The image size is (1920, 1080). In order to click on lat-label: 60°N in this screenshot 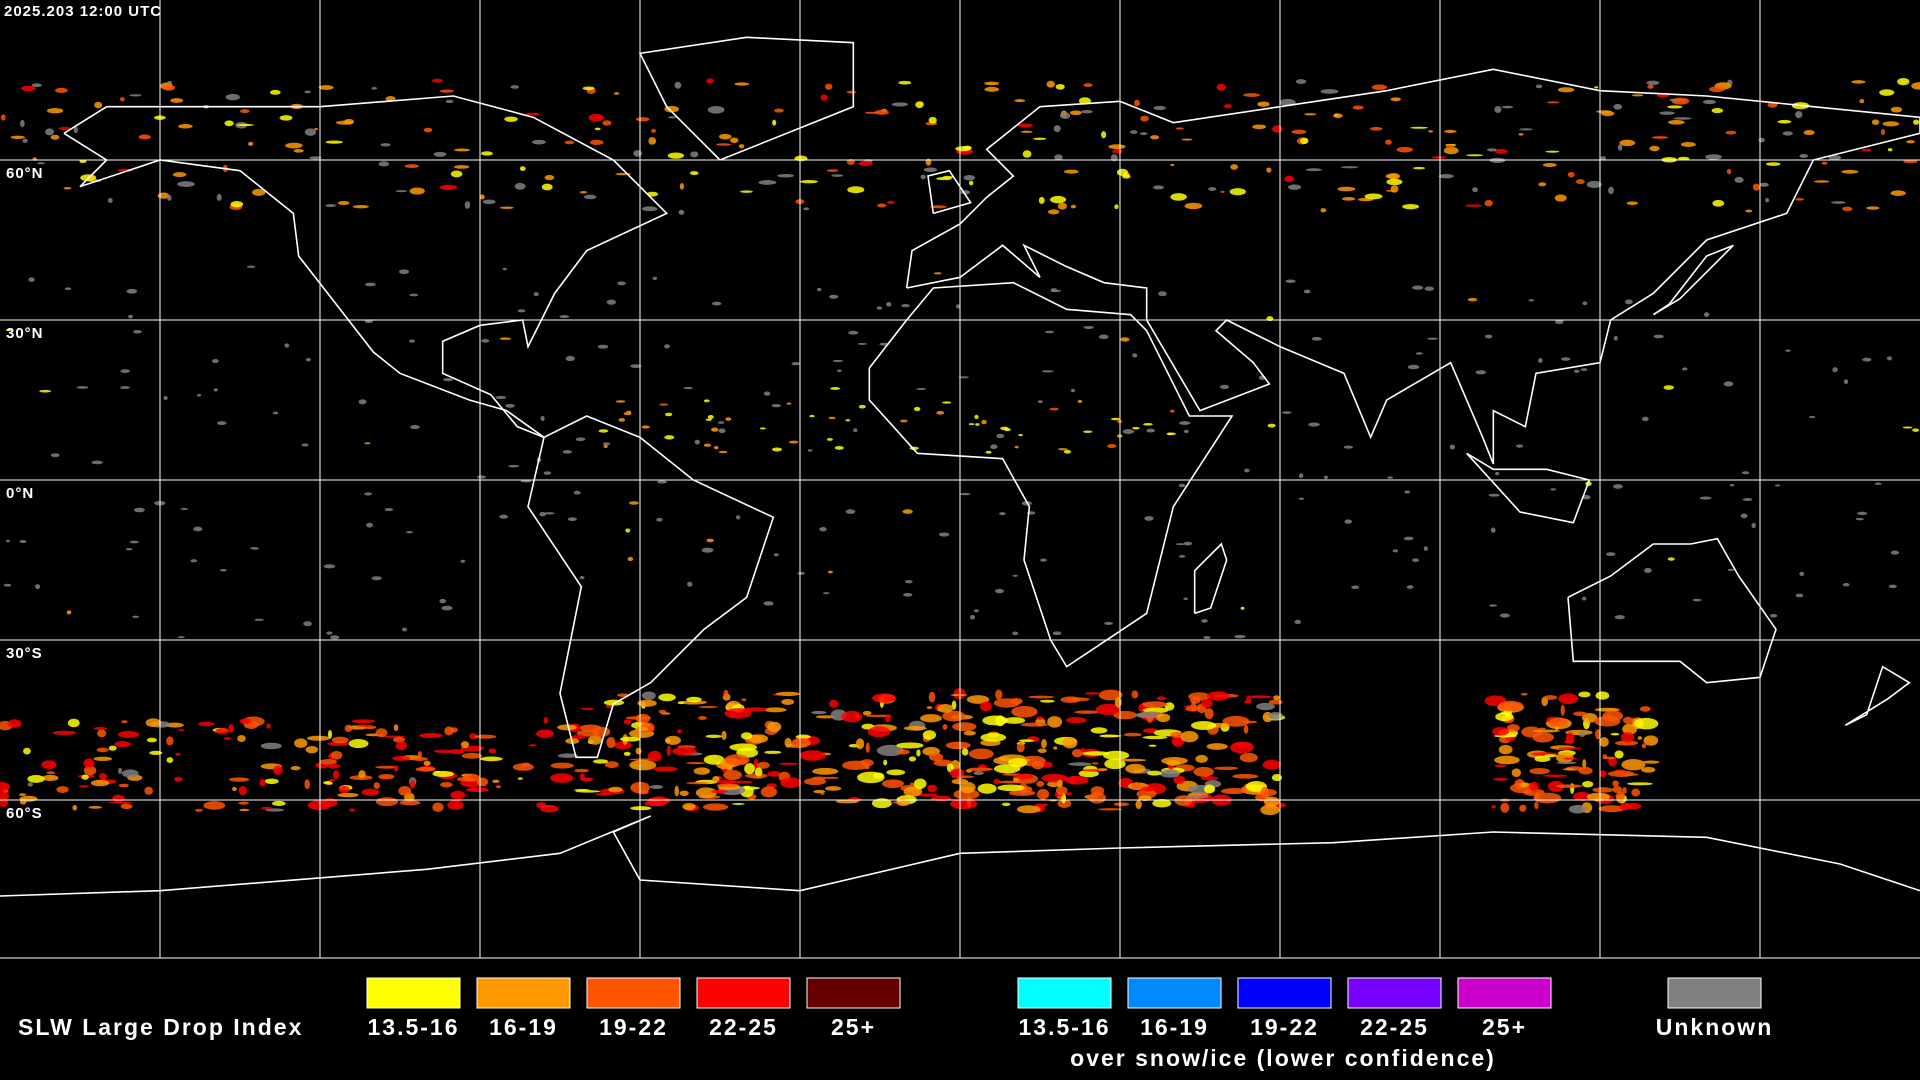, I will do `click(25, 173)`.